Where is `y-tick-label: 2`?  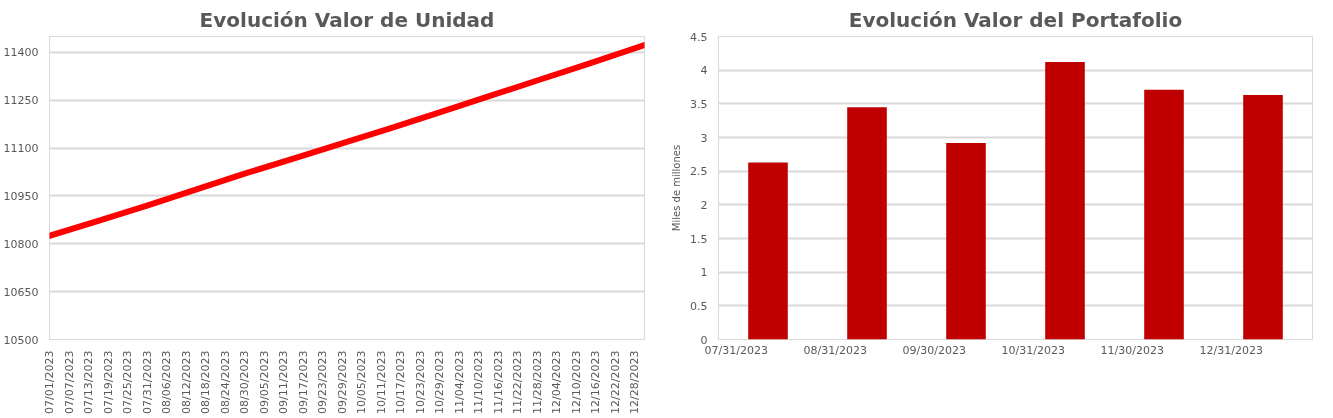
y-tick-label: 2 is located at coordinates (704, 205).